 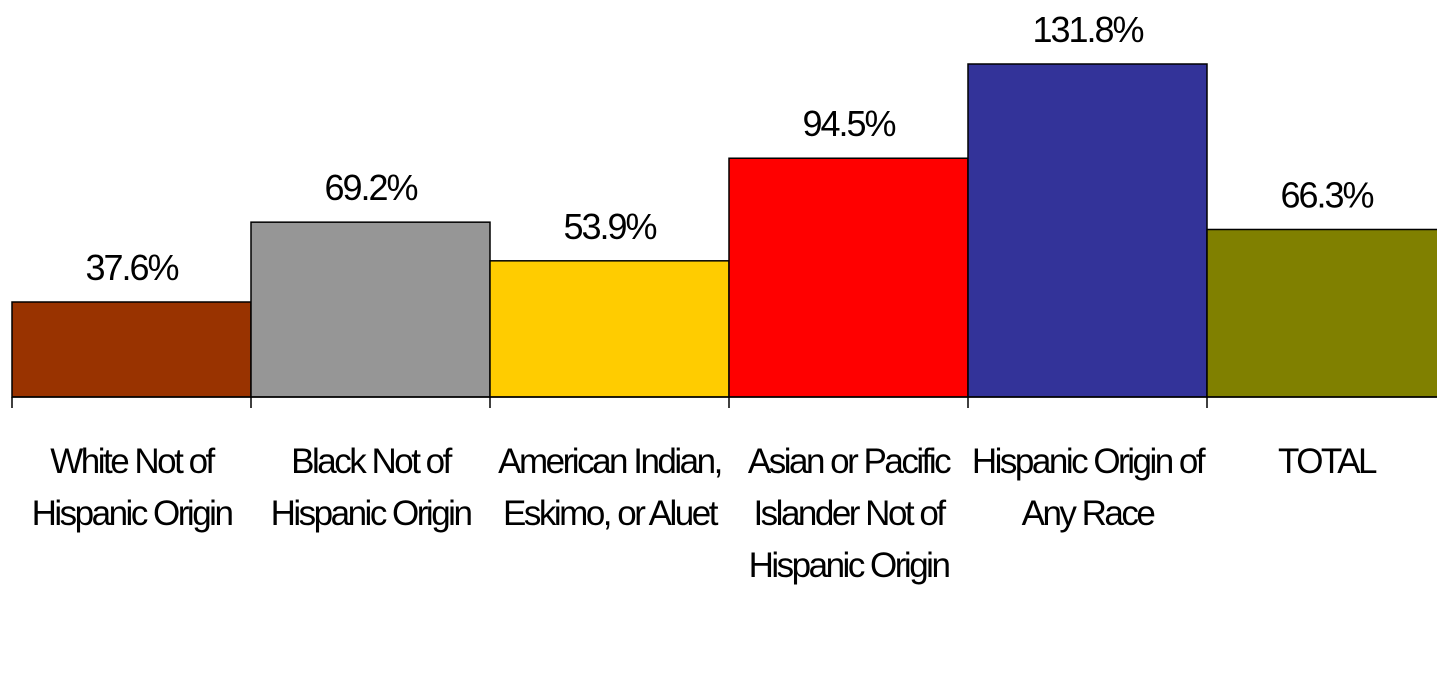 What do you see at coordinates (371, 487) in the screenshot?
I see `category-label: Black Not of Hispanic Origin` at bounding box center [371, 487].